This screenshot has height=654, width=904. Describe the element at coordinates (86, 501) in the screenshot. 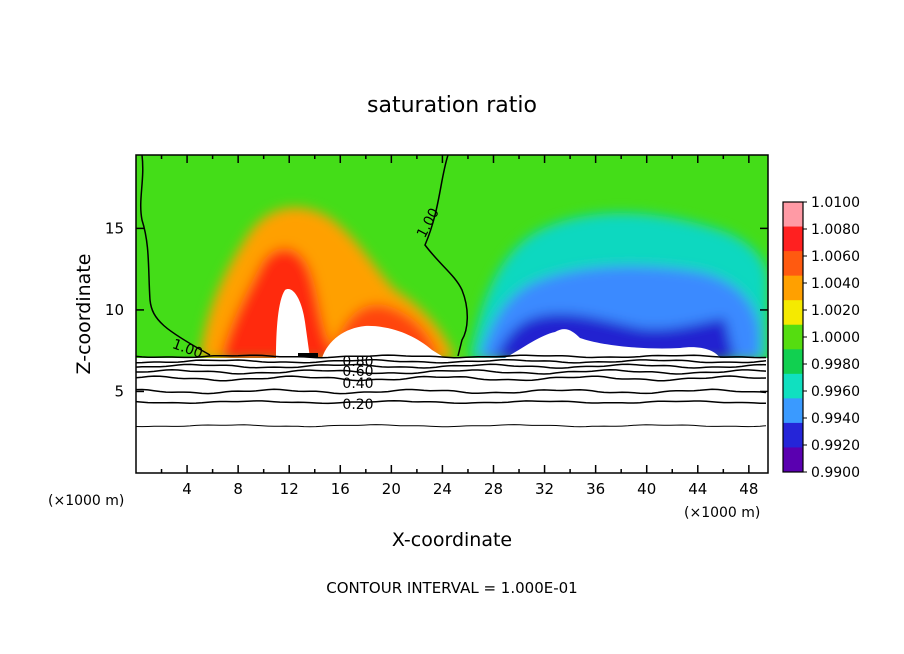

I see `x-unit-left: (×1000 m)` at that location.